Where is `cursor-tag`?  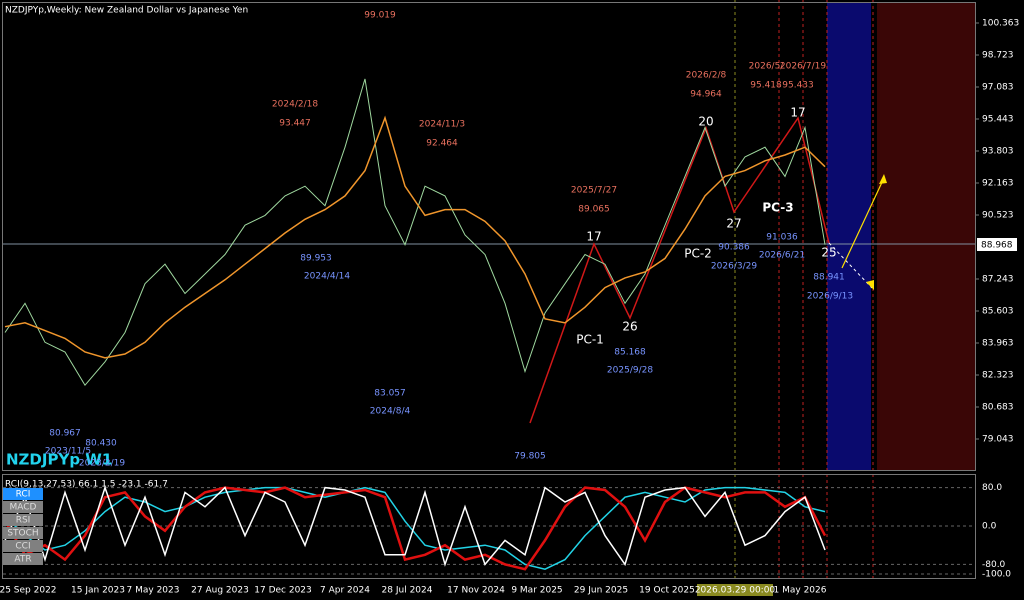 cursor-tag is located at coordinates (735, 590).